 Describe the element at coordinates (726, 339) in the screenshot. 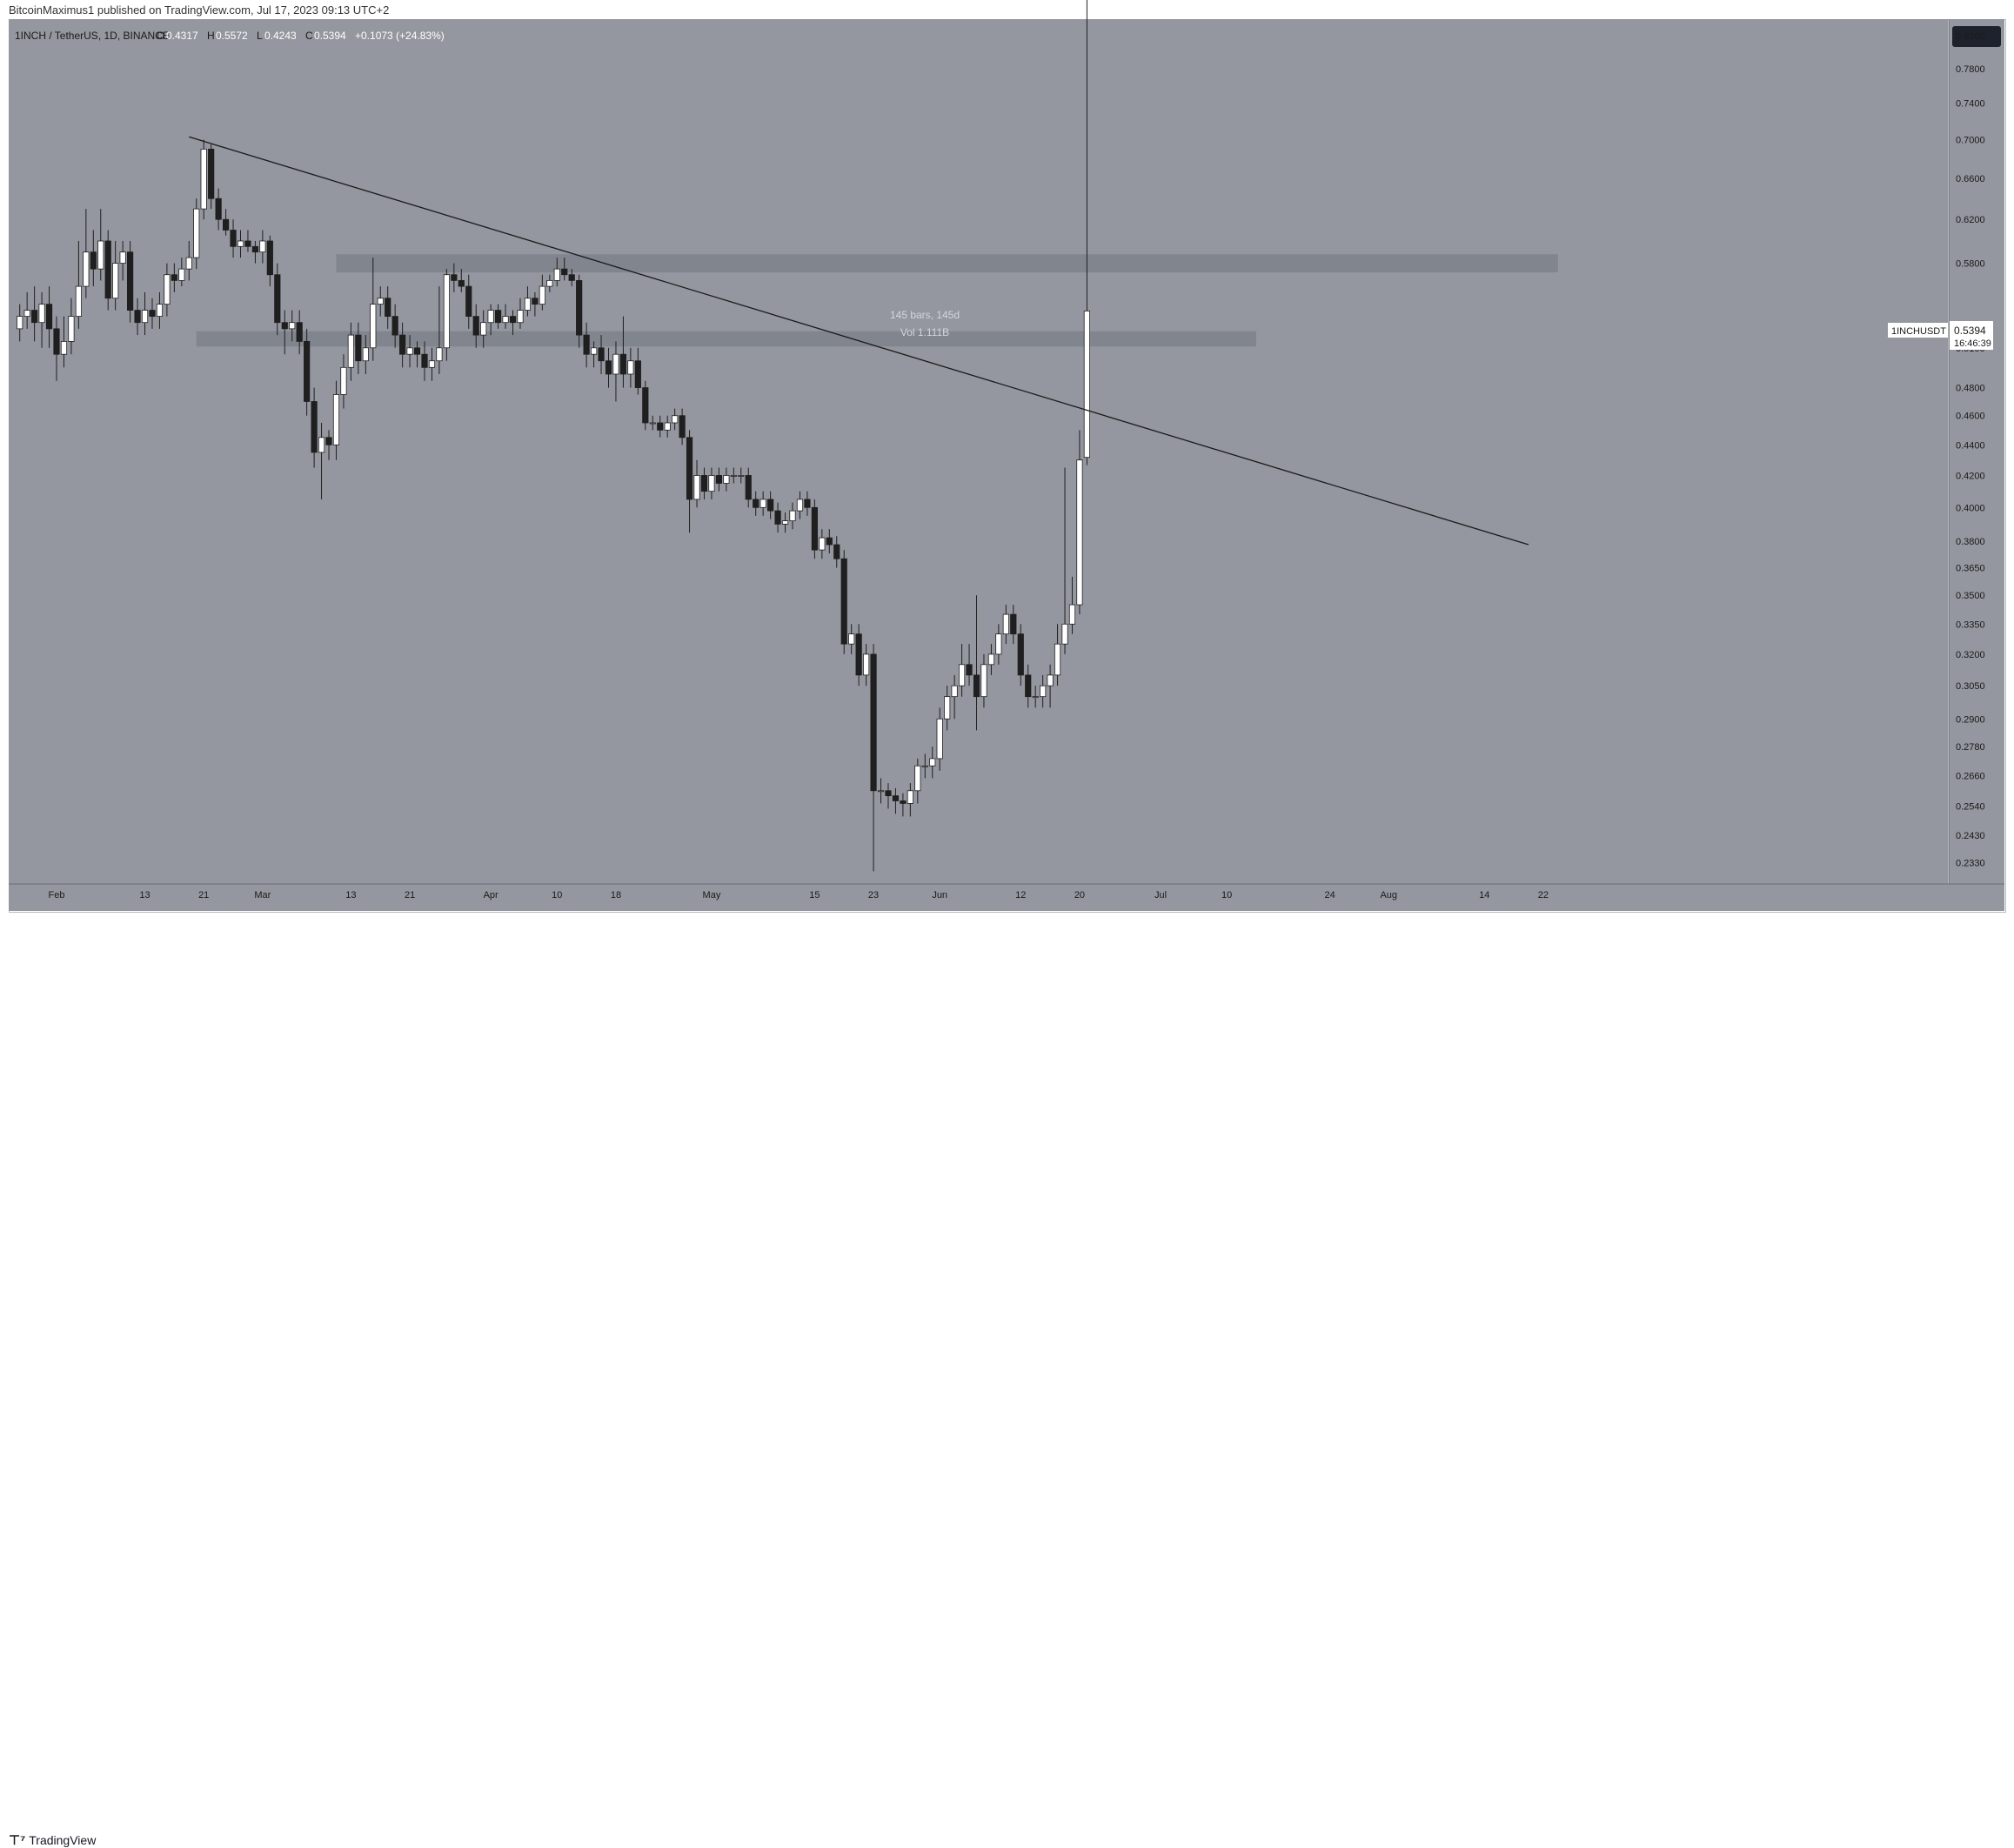

I see `zone-support` at that location.